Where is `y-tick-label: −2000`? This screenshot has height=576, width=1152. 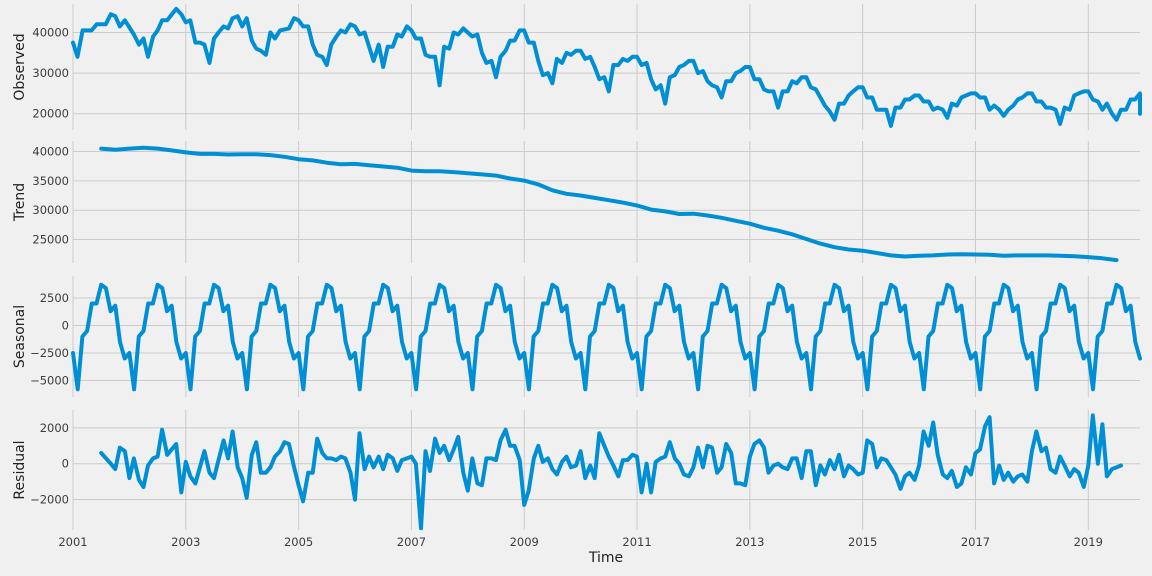 y-tick-label: −2000 is located at coordinates (49, 500).